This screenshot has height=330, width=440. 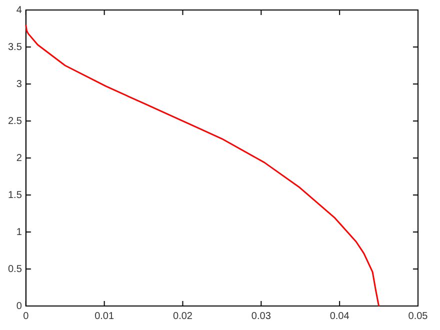 What do you see at coordinates (15, 195) in the screenshot?
I see `y-tick-label: 1.5` at bounding box center [15, 195].